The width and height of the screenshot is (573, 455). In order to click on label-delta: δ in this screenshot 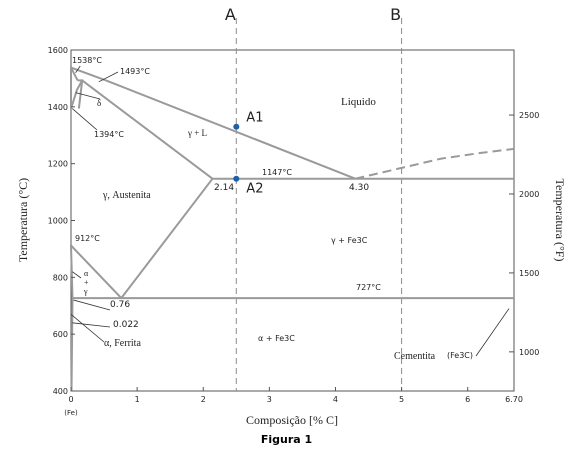, I will do `click(99, 103)`.